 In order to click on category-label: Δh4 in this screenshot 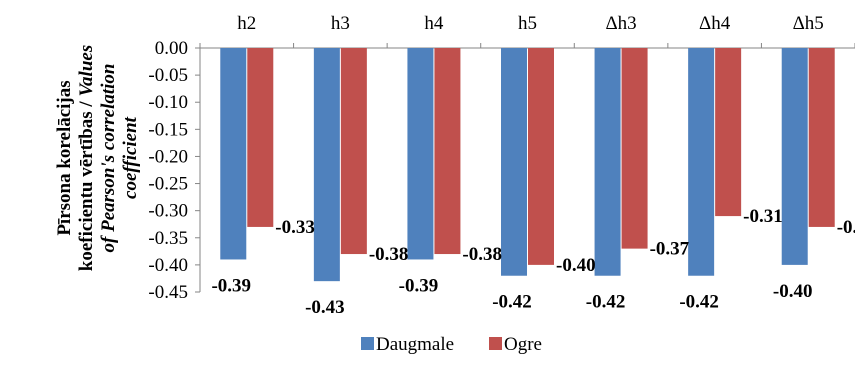, I will do `click(715, 23)`.